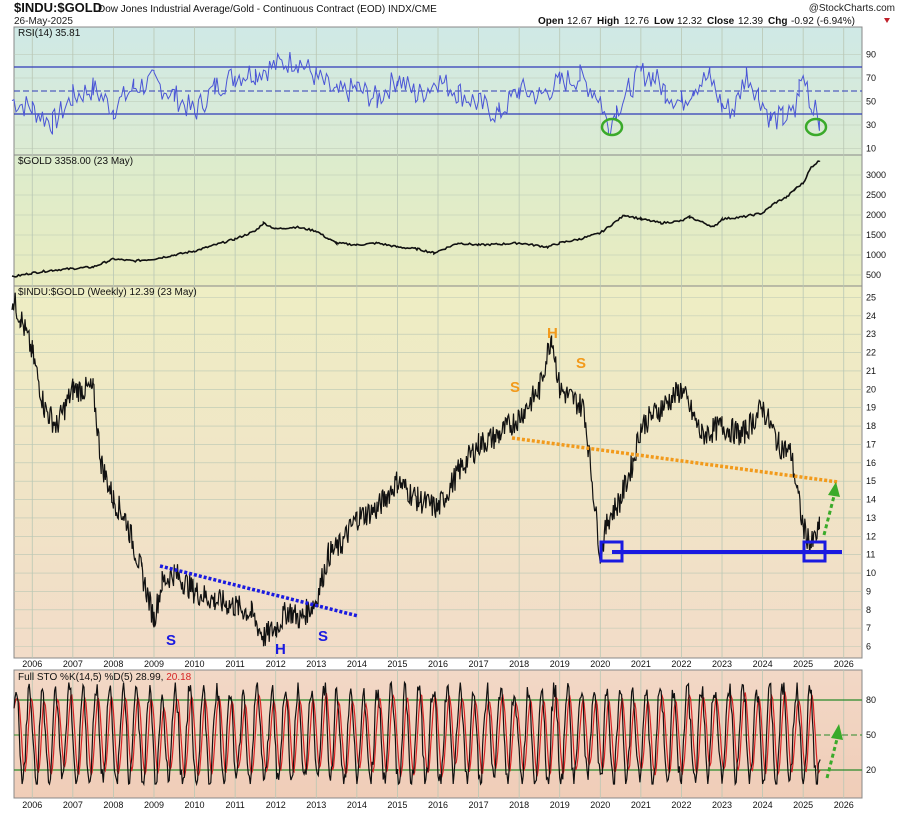 This screenshot has width=900, height=815. What do you see at coordinates (750, 21) in the screenshot?
I see `close-value: 12.39` at bounding box center [750, 21].